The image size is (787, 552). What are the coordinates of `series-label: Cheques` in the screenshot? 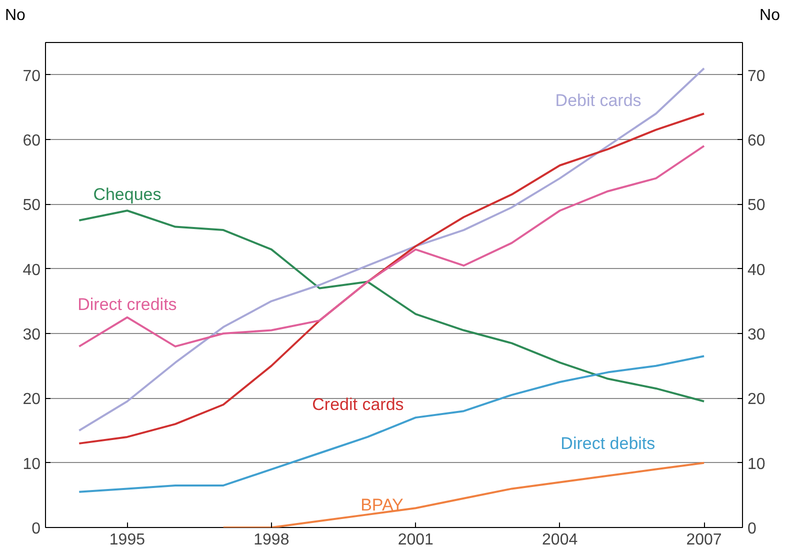 It's located at (127, 194).